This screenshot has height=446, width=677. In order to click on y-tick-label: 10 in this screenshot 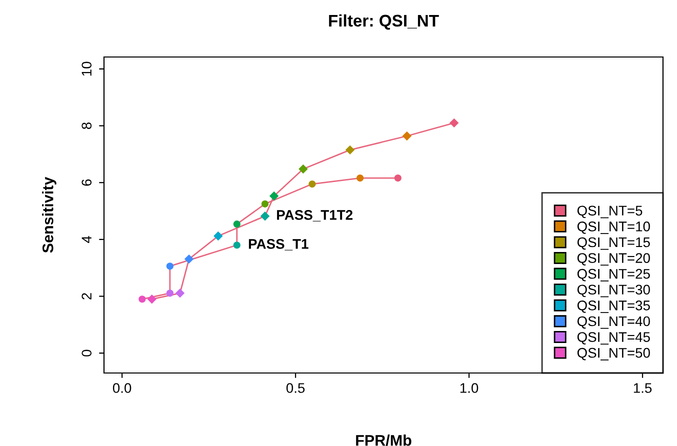, I will do `click(87, 69)`.